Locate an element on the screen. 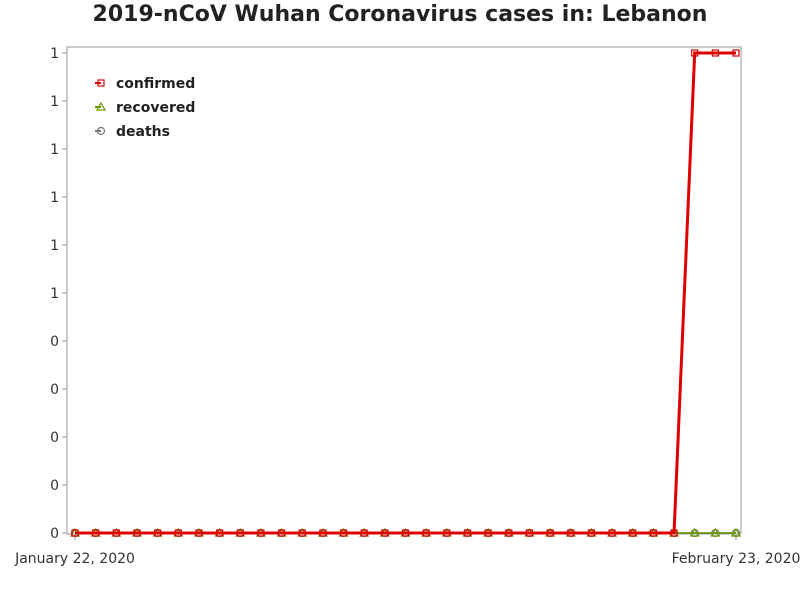 This screenshot has width=800, height=600. x-tick-label: January 22, 2020 is located at coordinates (74, 559).